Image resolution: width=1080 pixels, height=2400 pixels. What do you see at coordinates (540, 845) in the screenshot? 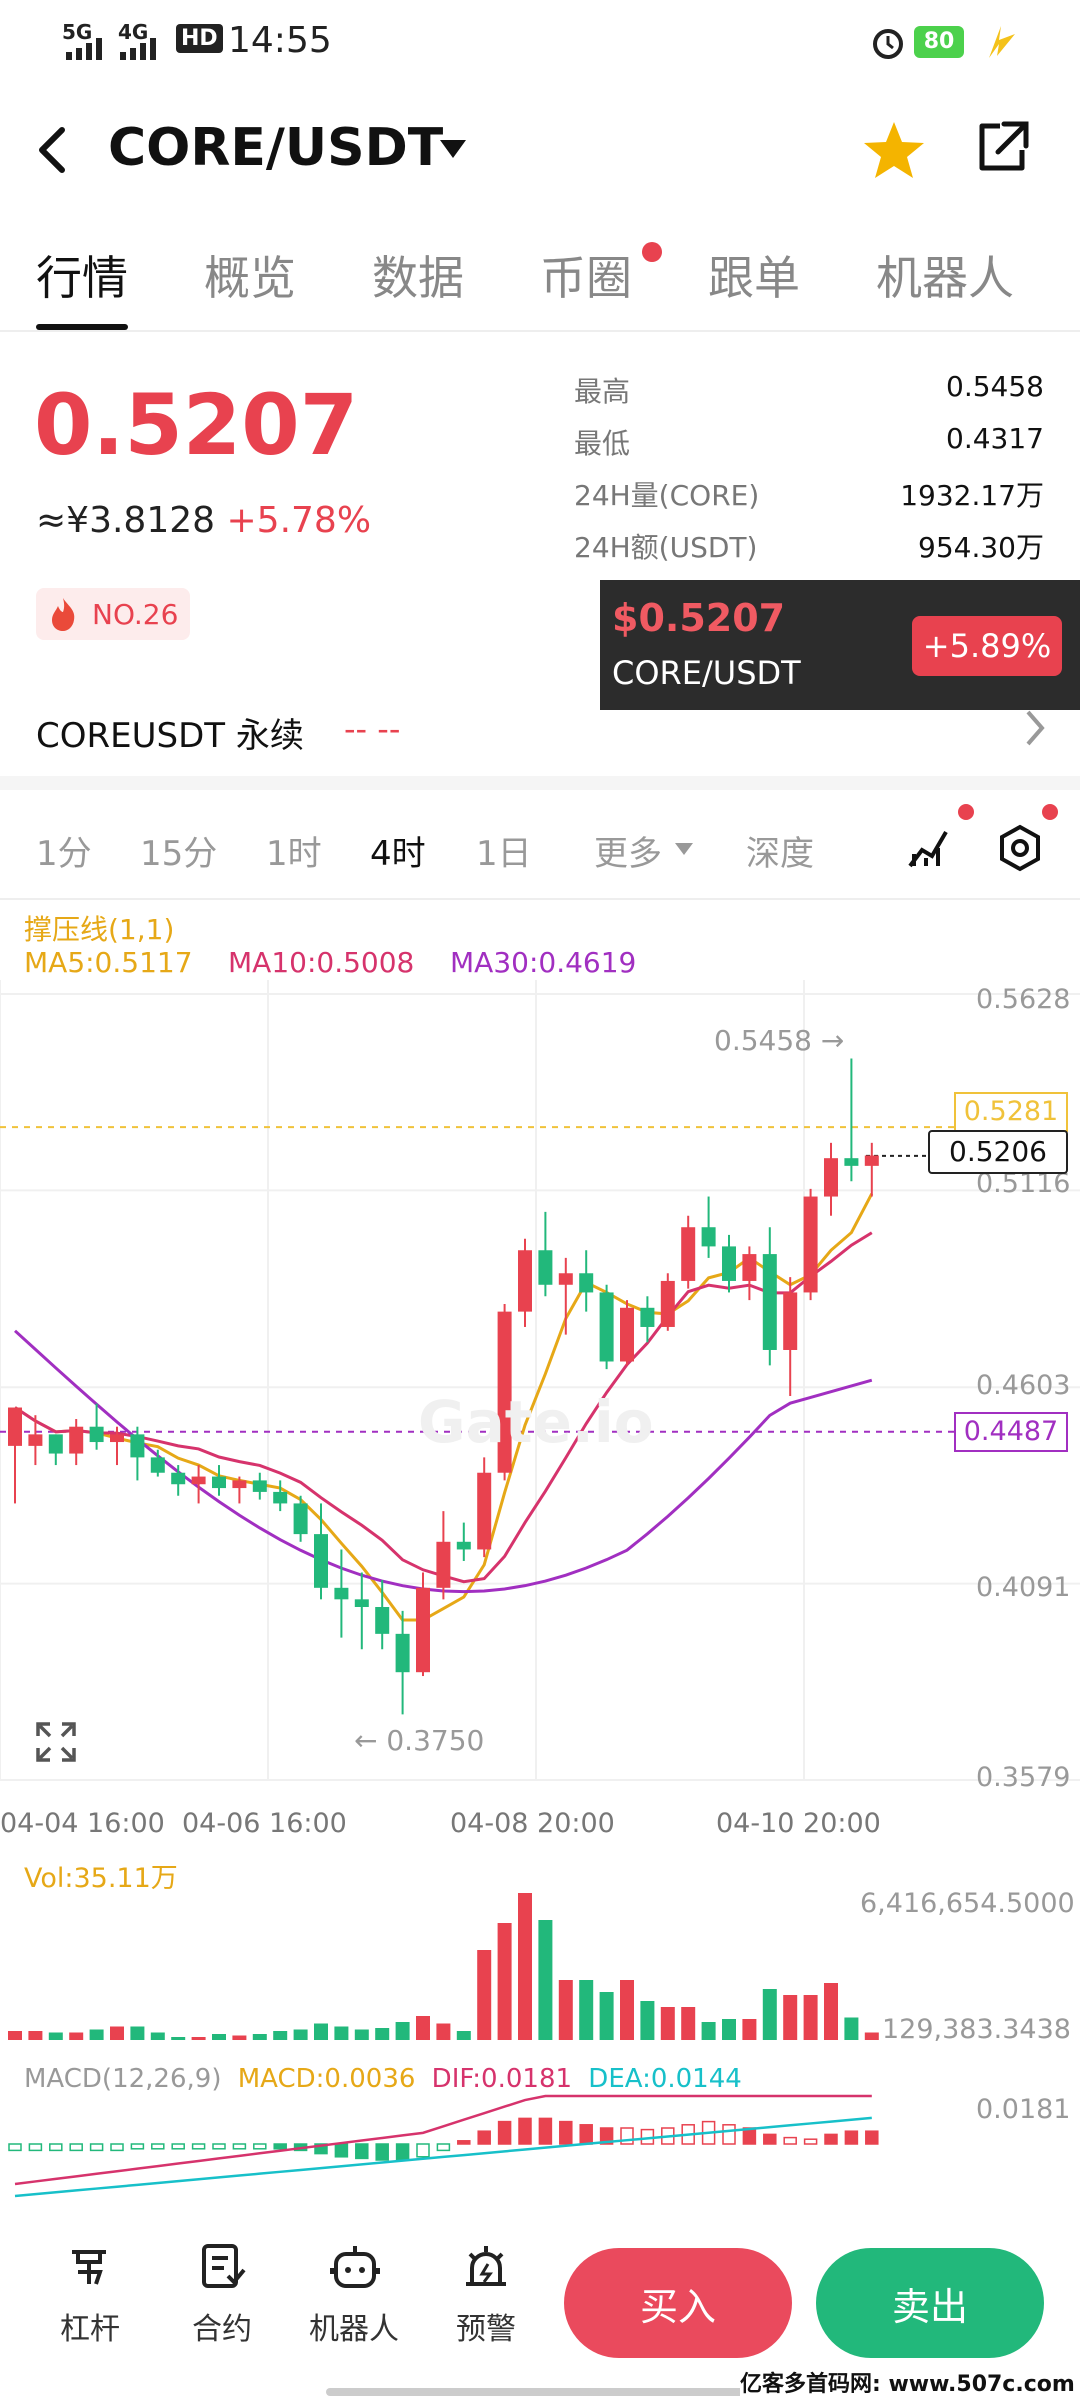
I see `period-bar: 1分 15分 1时 4时 1日 更多 深度` at bounding box center [540, 845].